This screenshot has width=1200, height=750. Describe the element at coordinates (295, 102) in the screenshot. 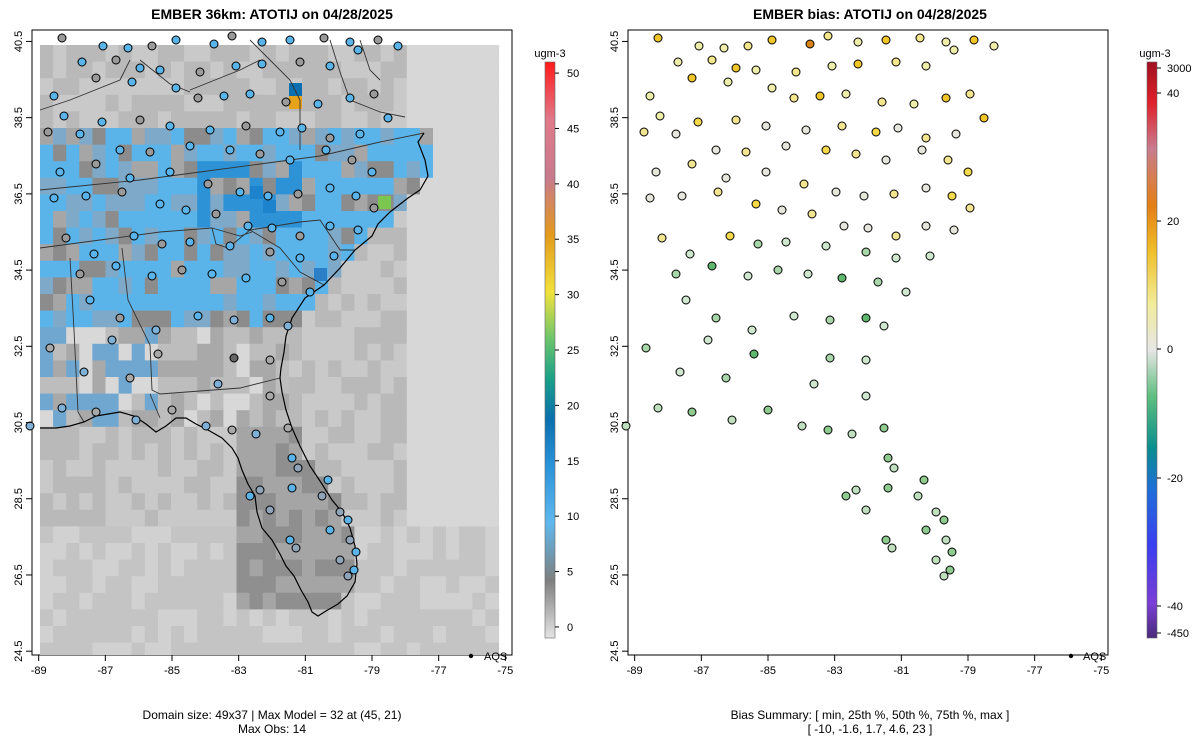

I see `grid-cell-hot` at that location.